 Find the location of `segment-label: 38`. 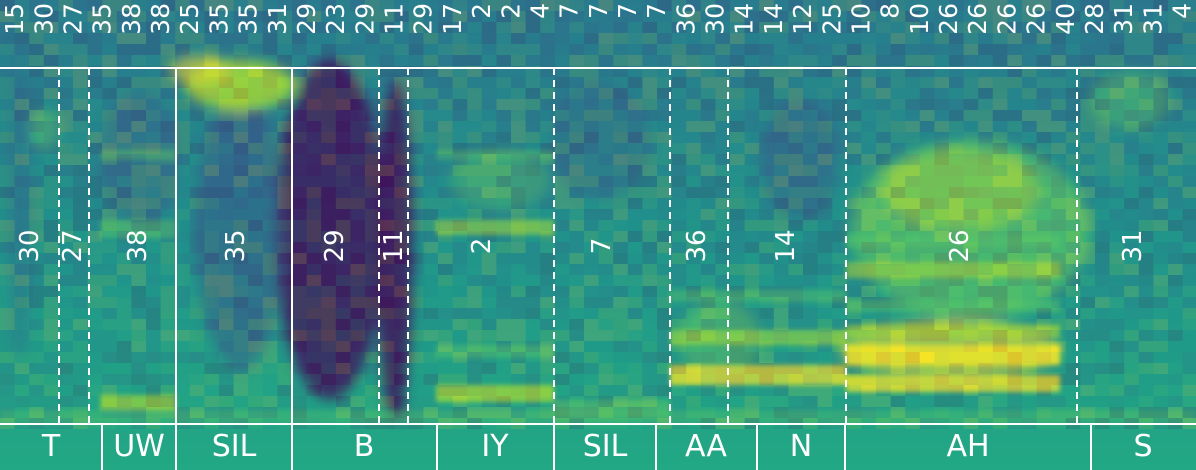

segment-label: 38 is located at coordinates (138, 245).